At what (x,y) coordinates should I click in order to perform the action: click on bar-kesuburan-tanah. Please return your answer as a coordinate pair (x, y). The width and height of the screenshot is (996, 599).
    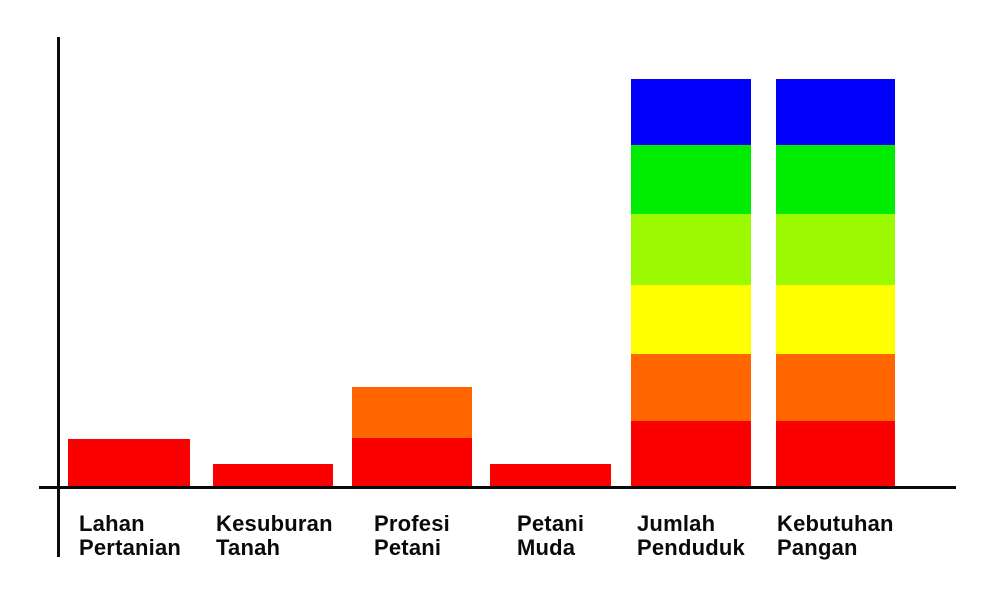
    Looking at the image, I should click on (273, 475).